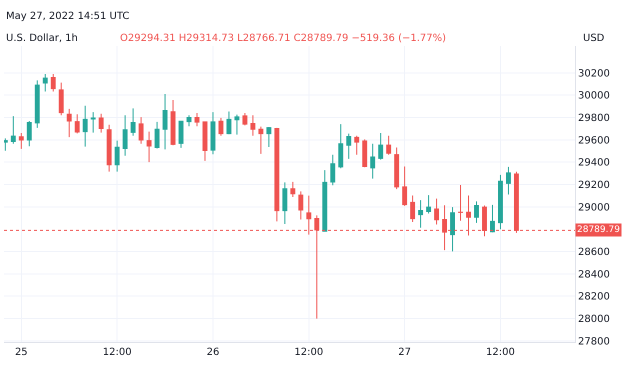 This screenshot has height=376, width=627. Describe the element at coordinates (594, 118) in the screenshot. I see `y-tick-label: 29800` at that location.